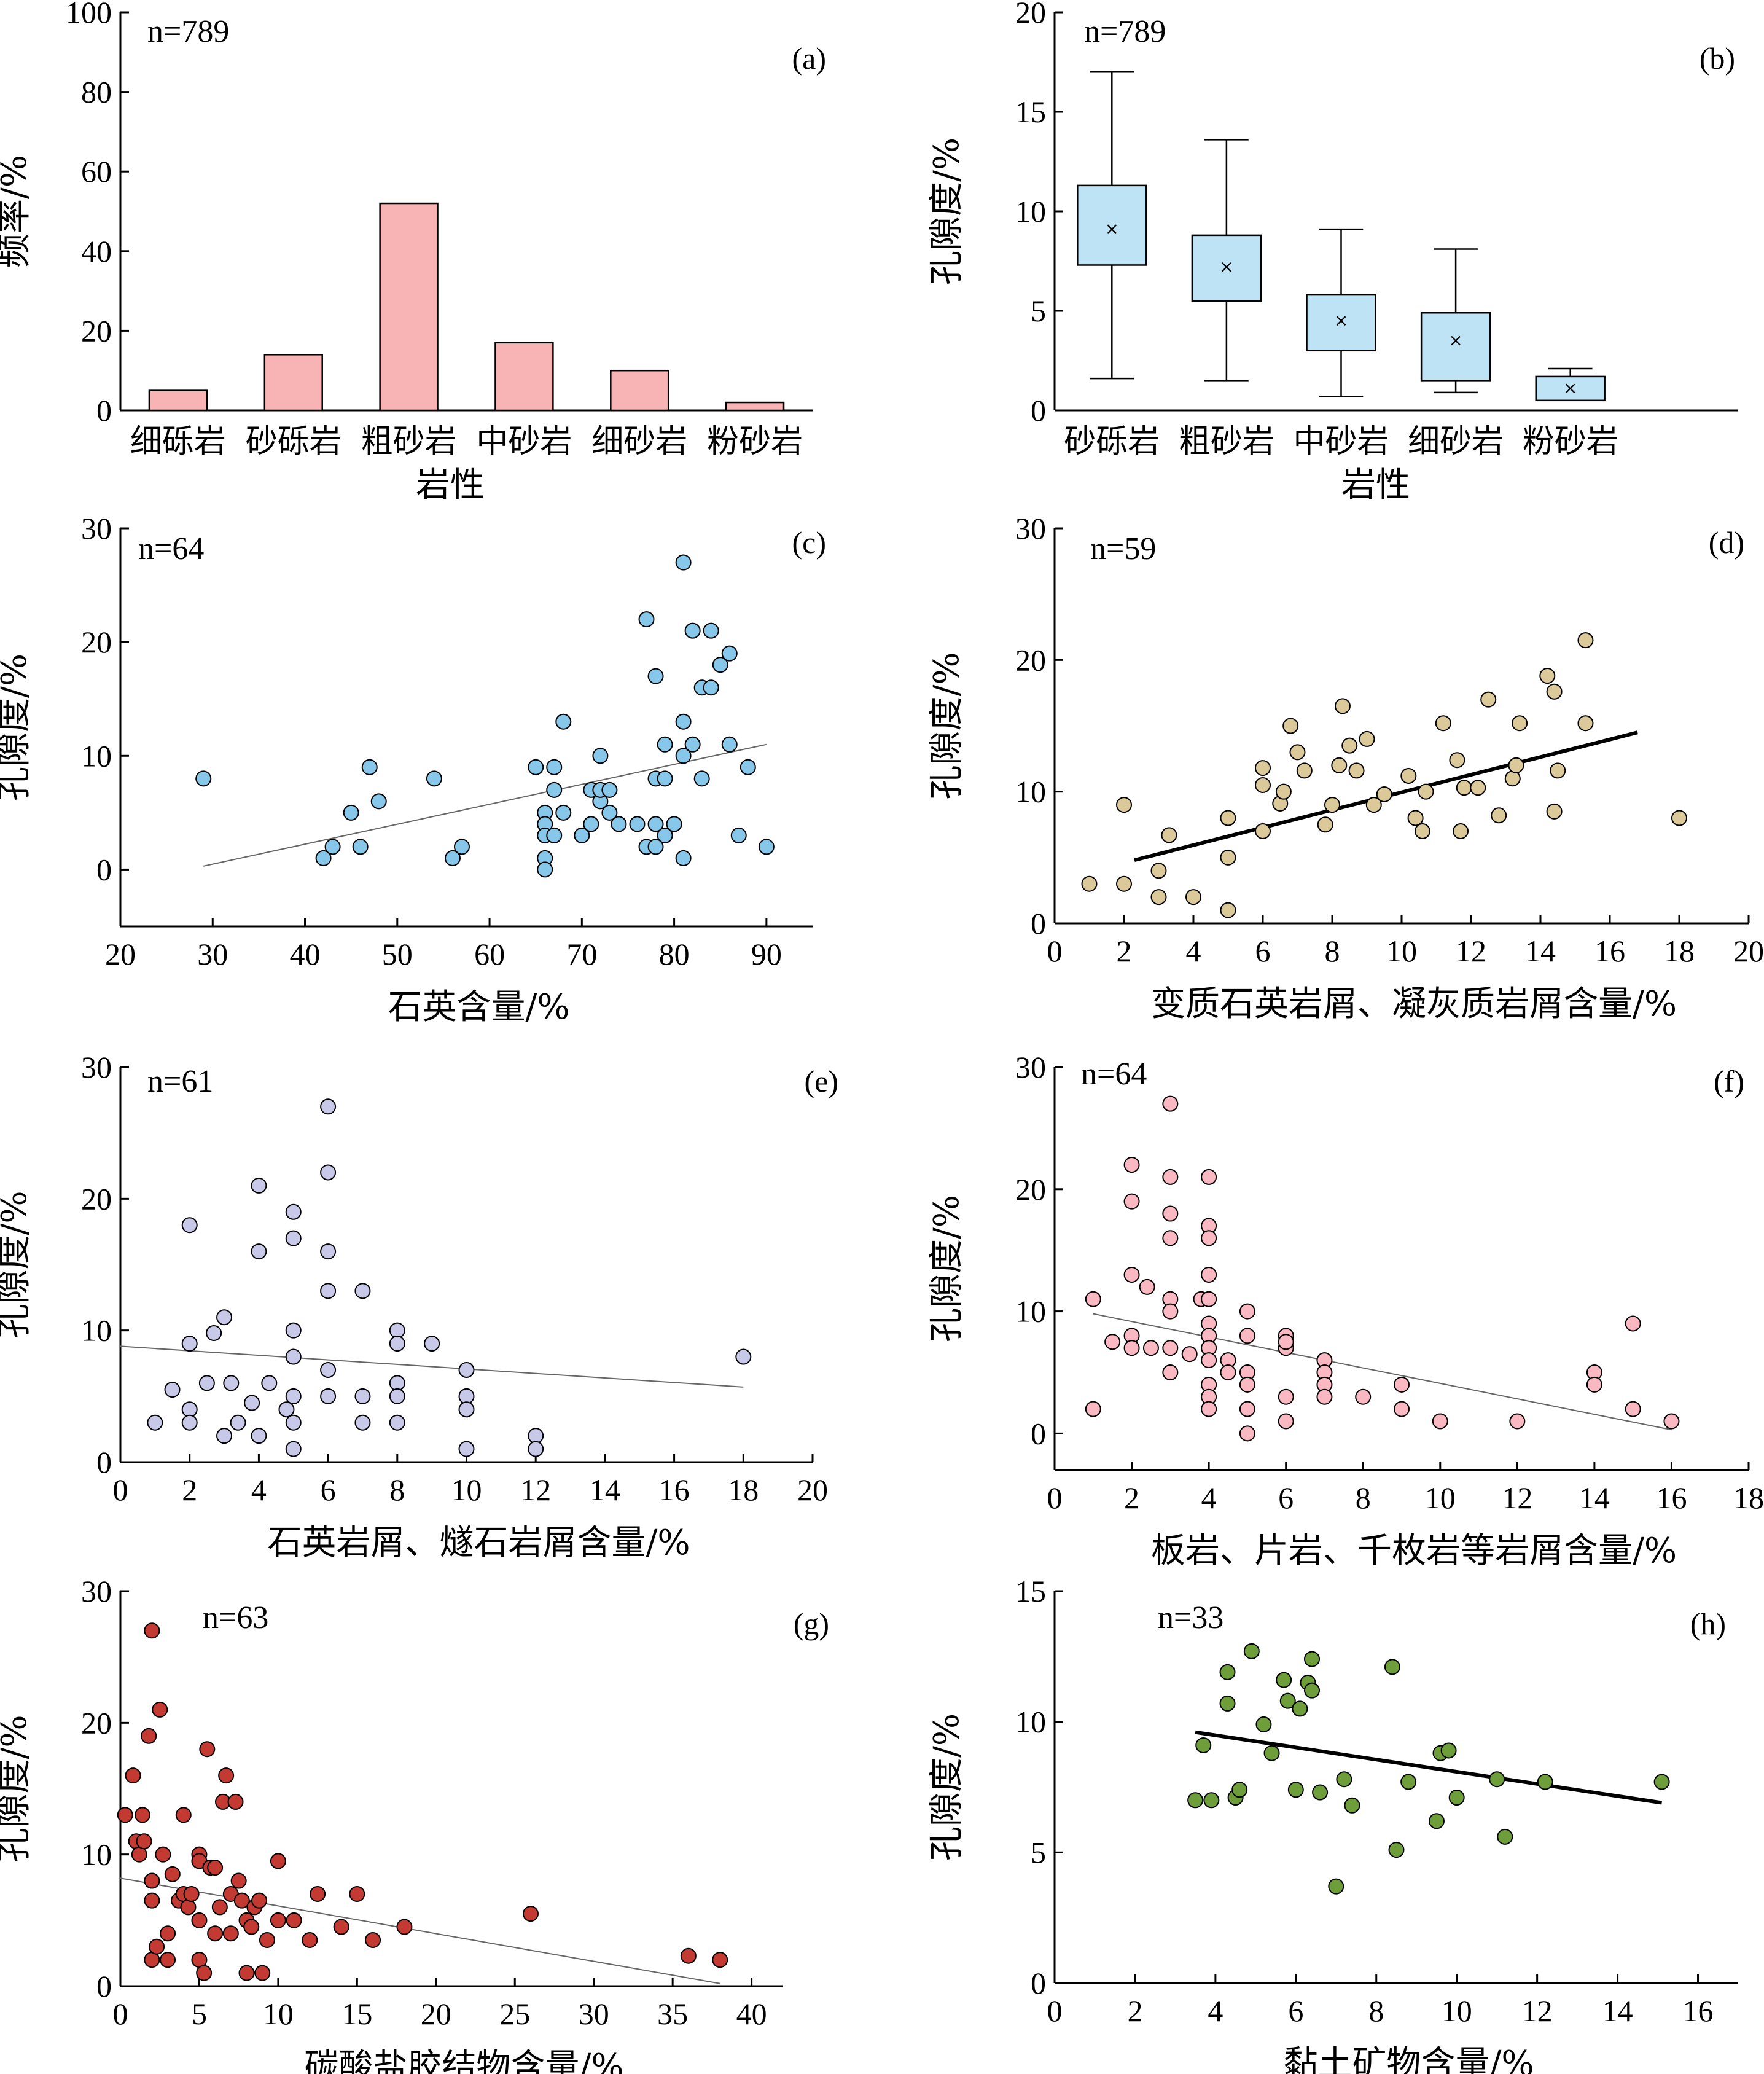 The height and width of the screenshot is (2074, 1764). I want to click on panel-label: (b), so click(1717, 58).